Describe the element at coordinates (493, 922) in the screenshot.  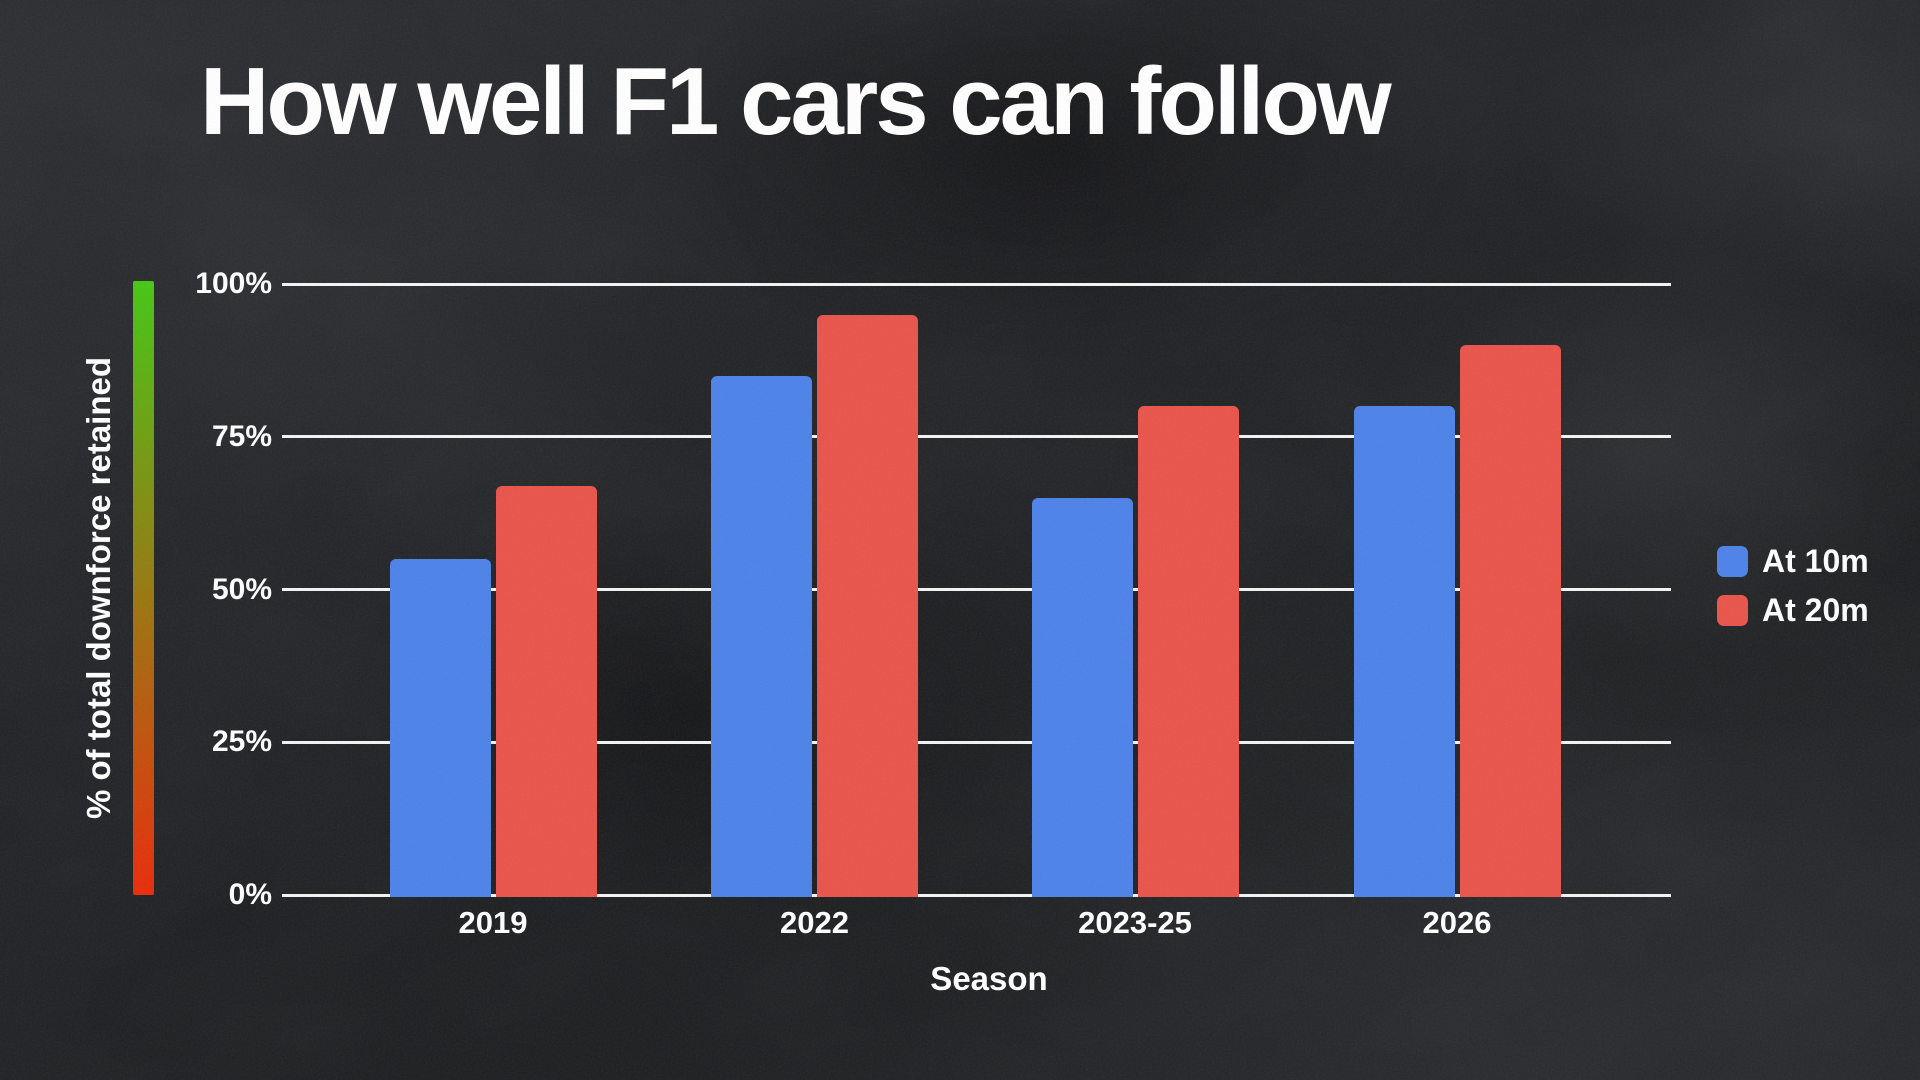
I see `x-tick-label-2019: 2019` at that location.